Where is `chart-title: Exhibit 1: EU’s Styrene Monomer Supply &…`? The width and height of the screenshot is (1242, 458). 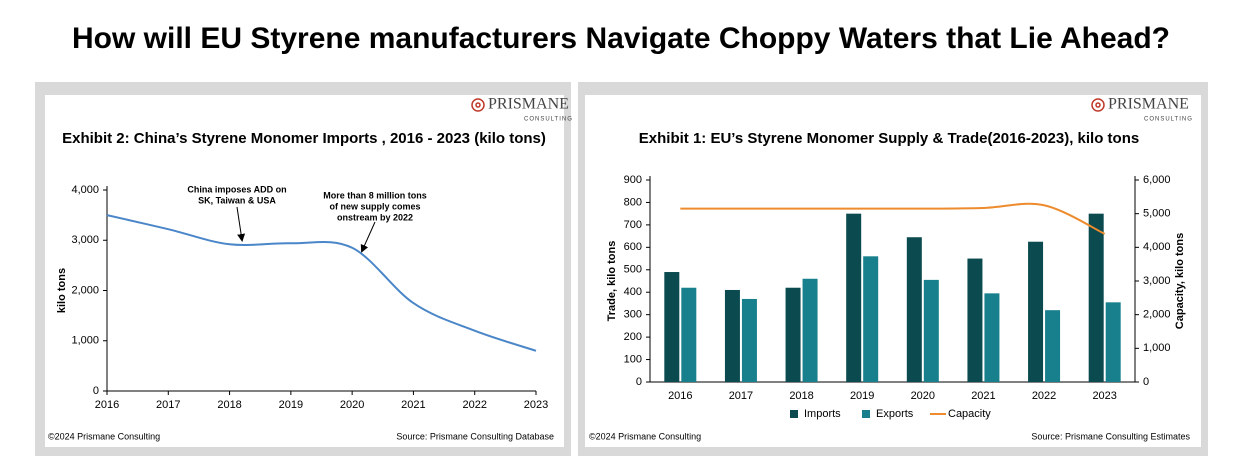
chart-title: Exhibit 1: EU’s Styrene Monomer Supply &… is located at coordinates (889, 138).